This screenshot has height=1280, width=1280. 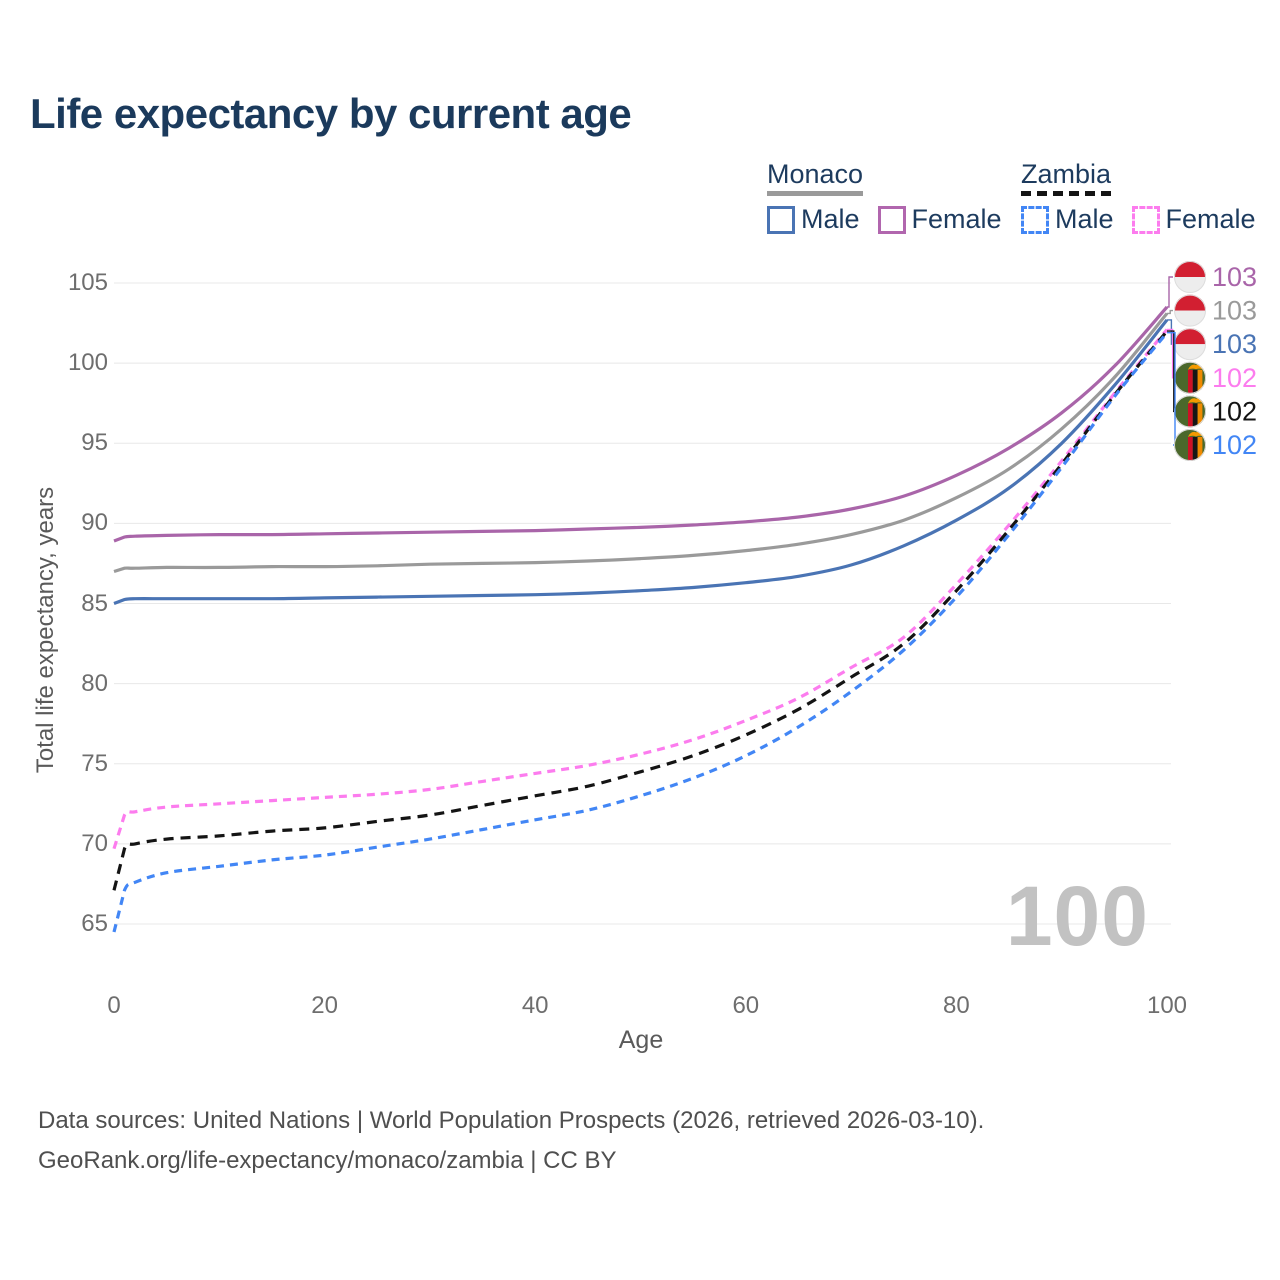 I want to click on y-tick-label-105: 105, so click(x=87, y=282).